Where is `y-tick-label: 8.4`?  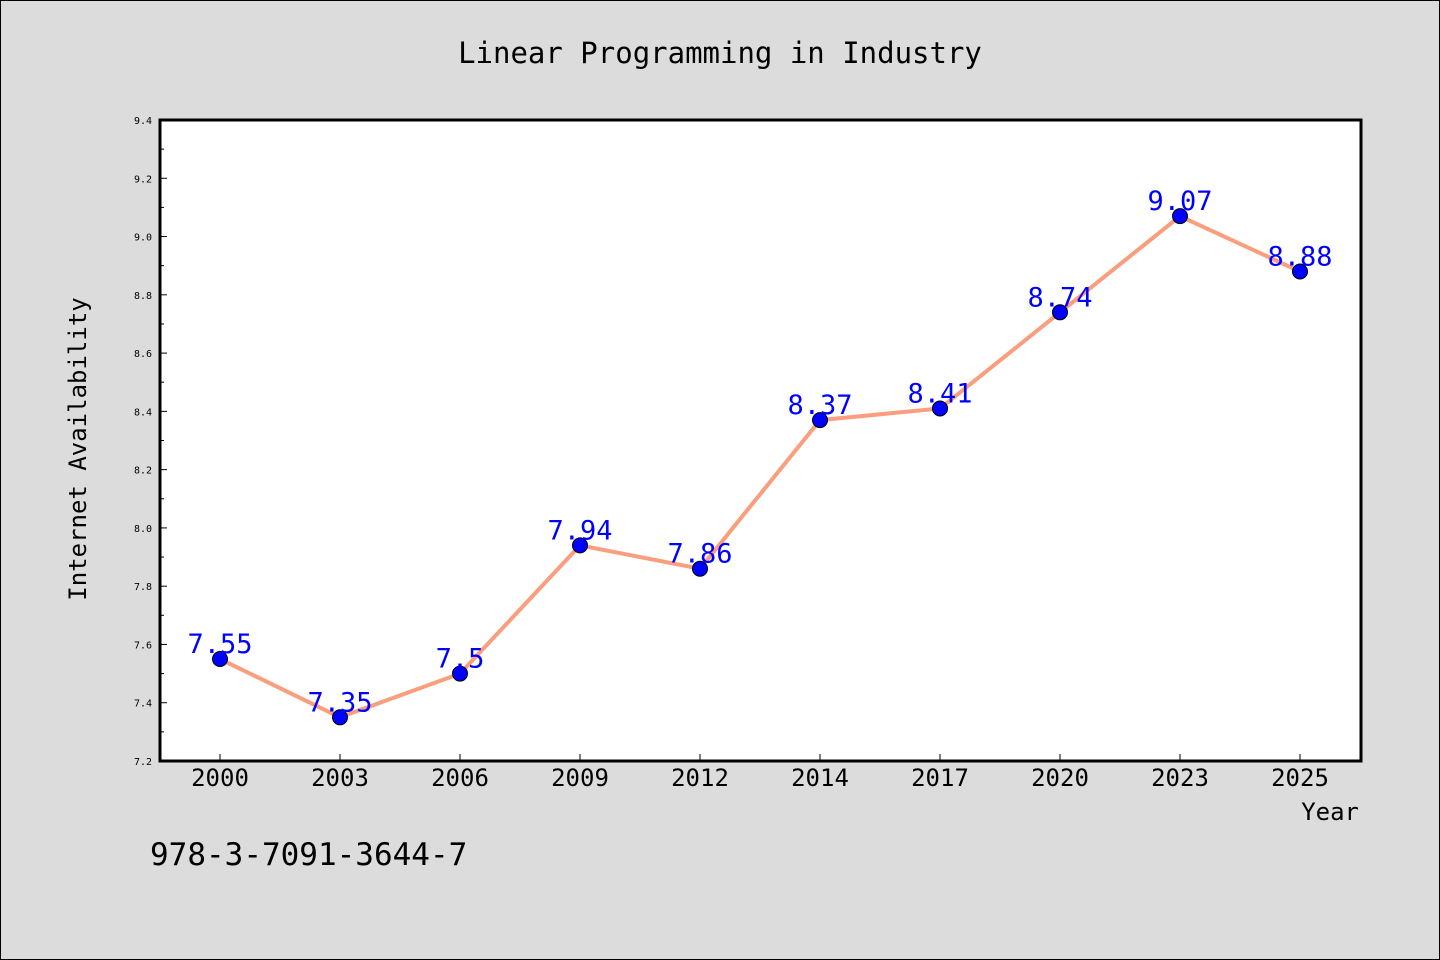
y-tick-label: 8.4 is located at coordinates (143, 412).